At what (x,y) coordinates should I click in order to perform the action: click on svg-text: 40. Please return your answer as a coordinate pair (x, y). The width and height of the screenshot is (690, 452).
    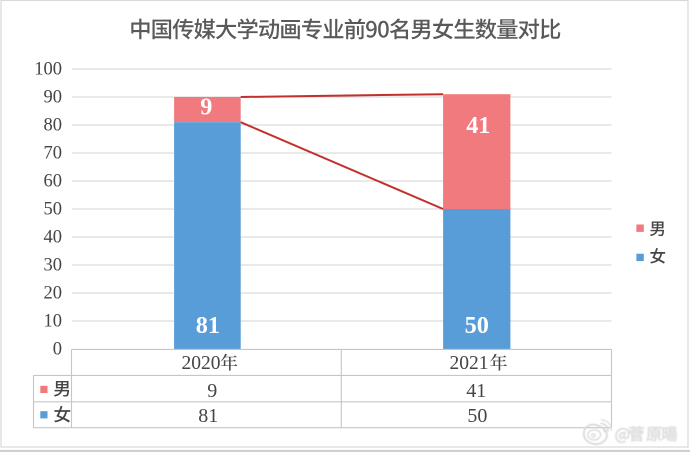
    Looking at the image, I should click on (53, 238).